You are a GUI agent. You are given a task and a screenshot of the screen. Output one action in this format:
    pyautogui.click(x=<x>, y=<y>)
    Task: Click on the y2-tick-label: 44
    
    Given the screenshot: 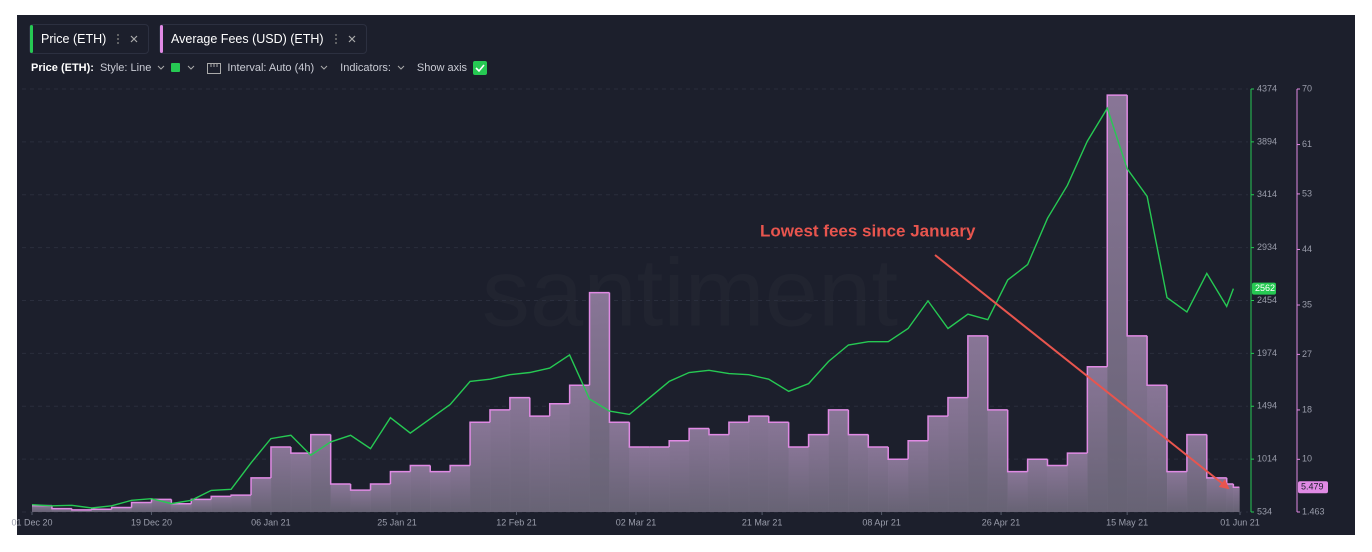 What is the action you would take?
    pyautogui.click(x=1307, y=249)
    